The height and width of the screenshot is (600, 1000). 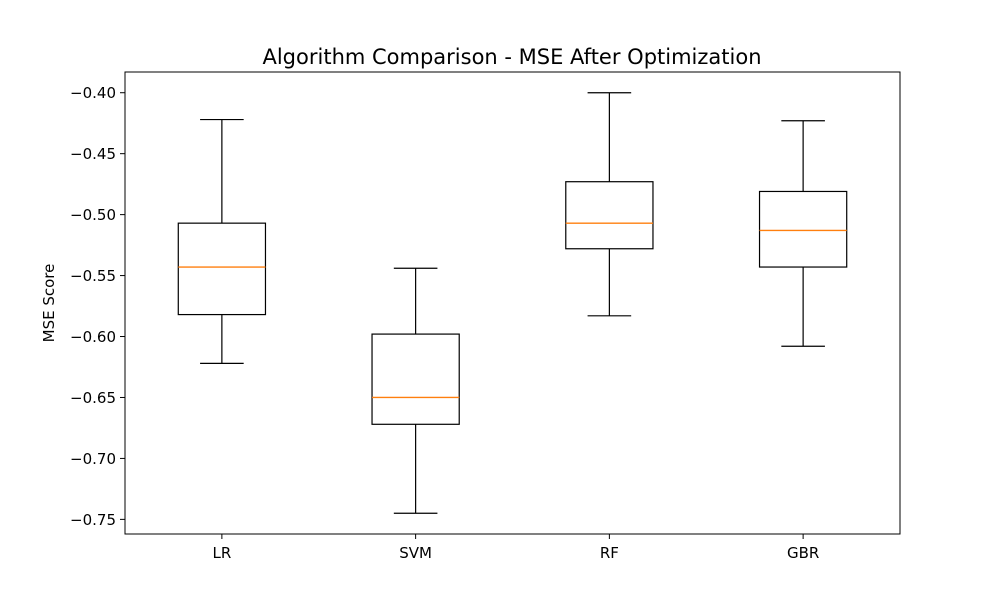 I want to click on box-svm, so click(x=415, y=379).